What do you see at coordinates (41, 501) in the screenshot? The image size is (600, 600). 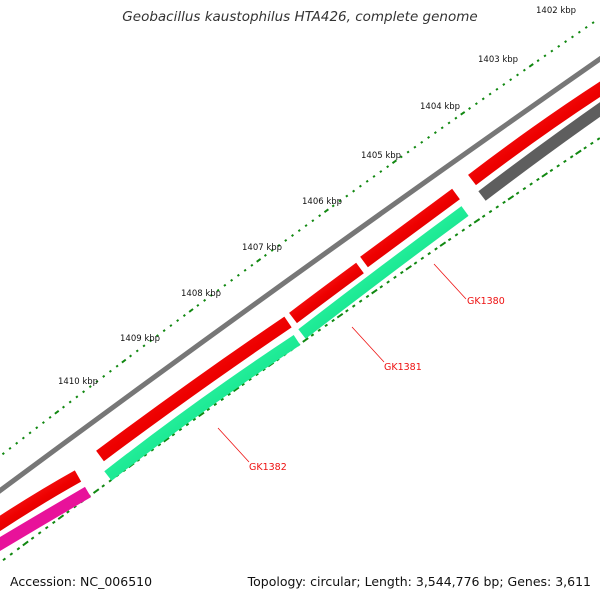 I see `cds-left-red` at bounding box center [41, 501].